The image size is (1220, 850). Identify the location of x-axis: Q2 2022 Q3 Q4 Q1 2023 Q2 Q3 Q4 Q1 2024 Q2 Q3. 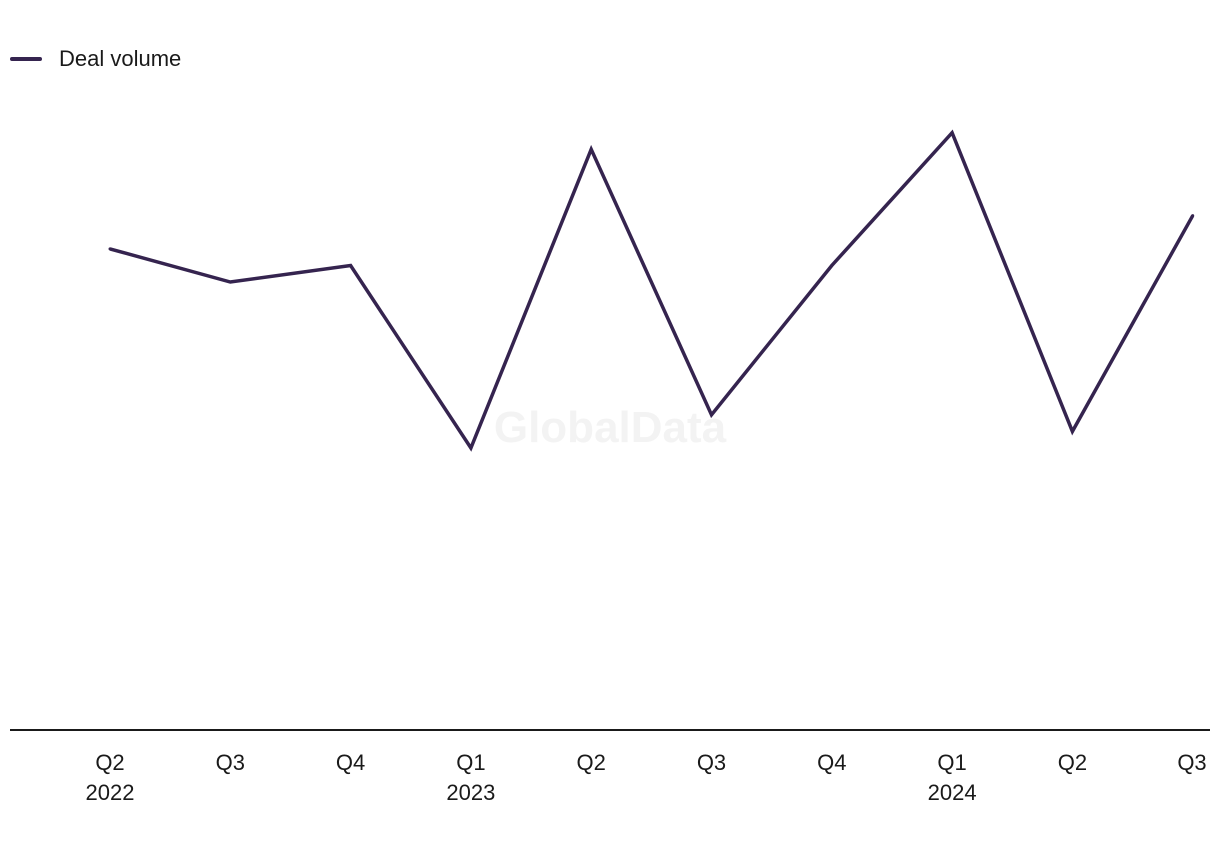
(610, 767).